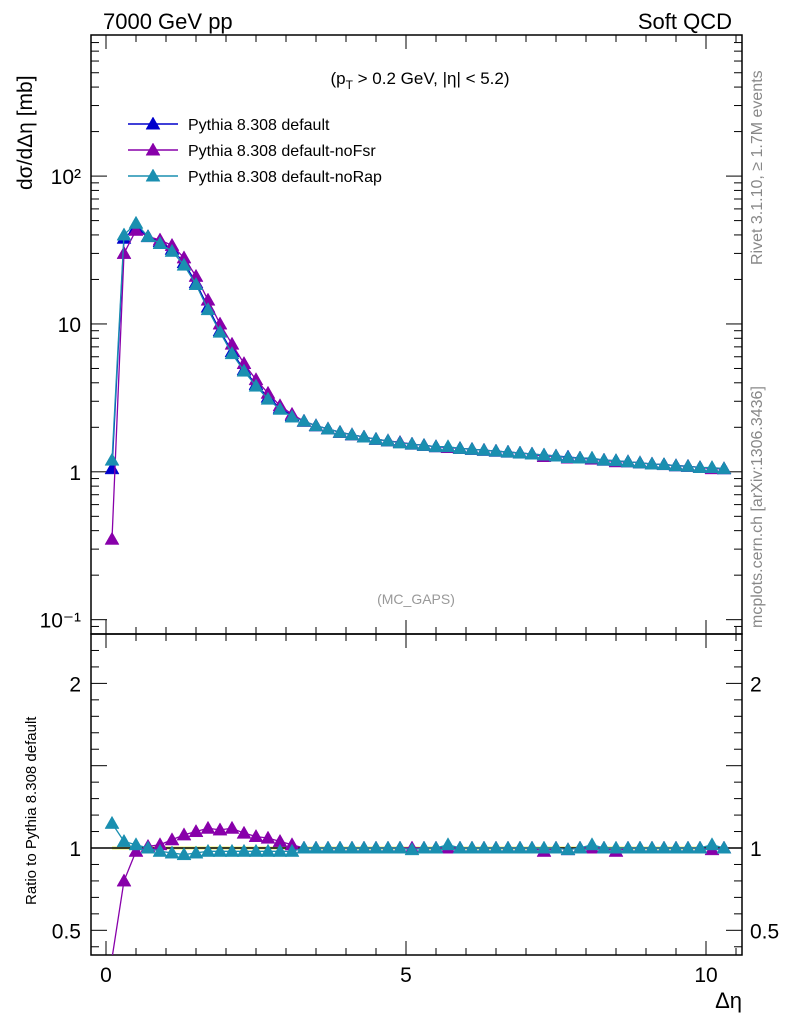  Describe the element at coordinates (75, 849) in the screenshot. I see `ratio-y-tick-label: 1` at that location.